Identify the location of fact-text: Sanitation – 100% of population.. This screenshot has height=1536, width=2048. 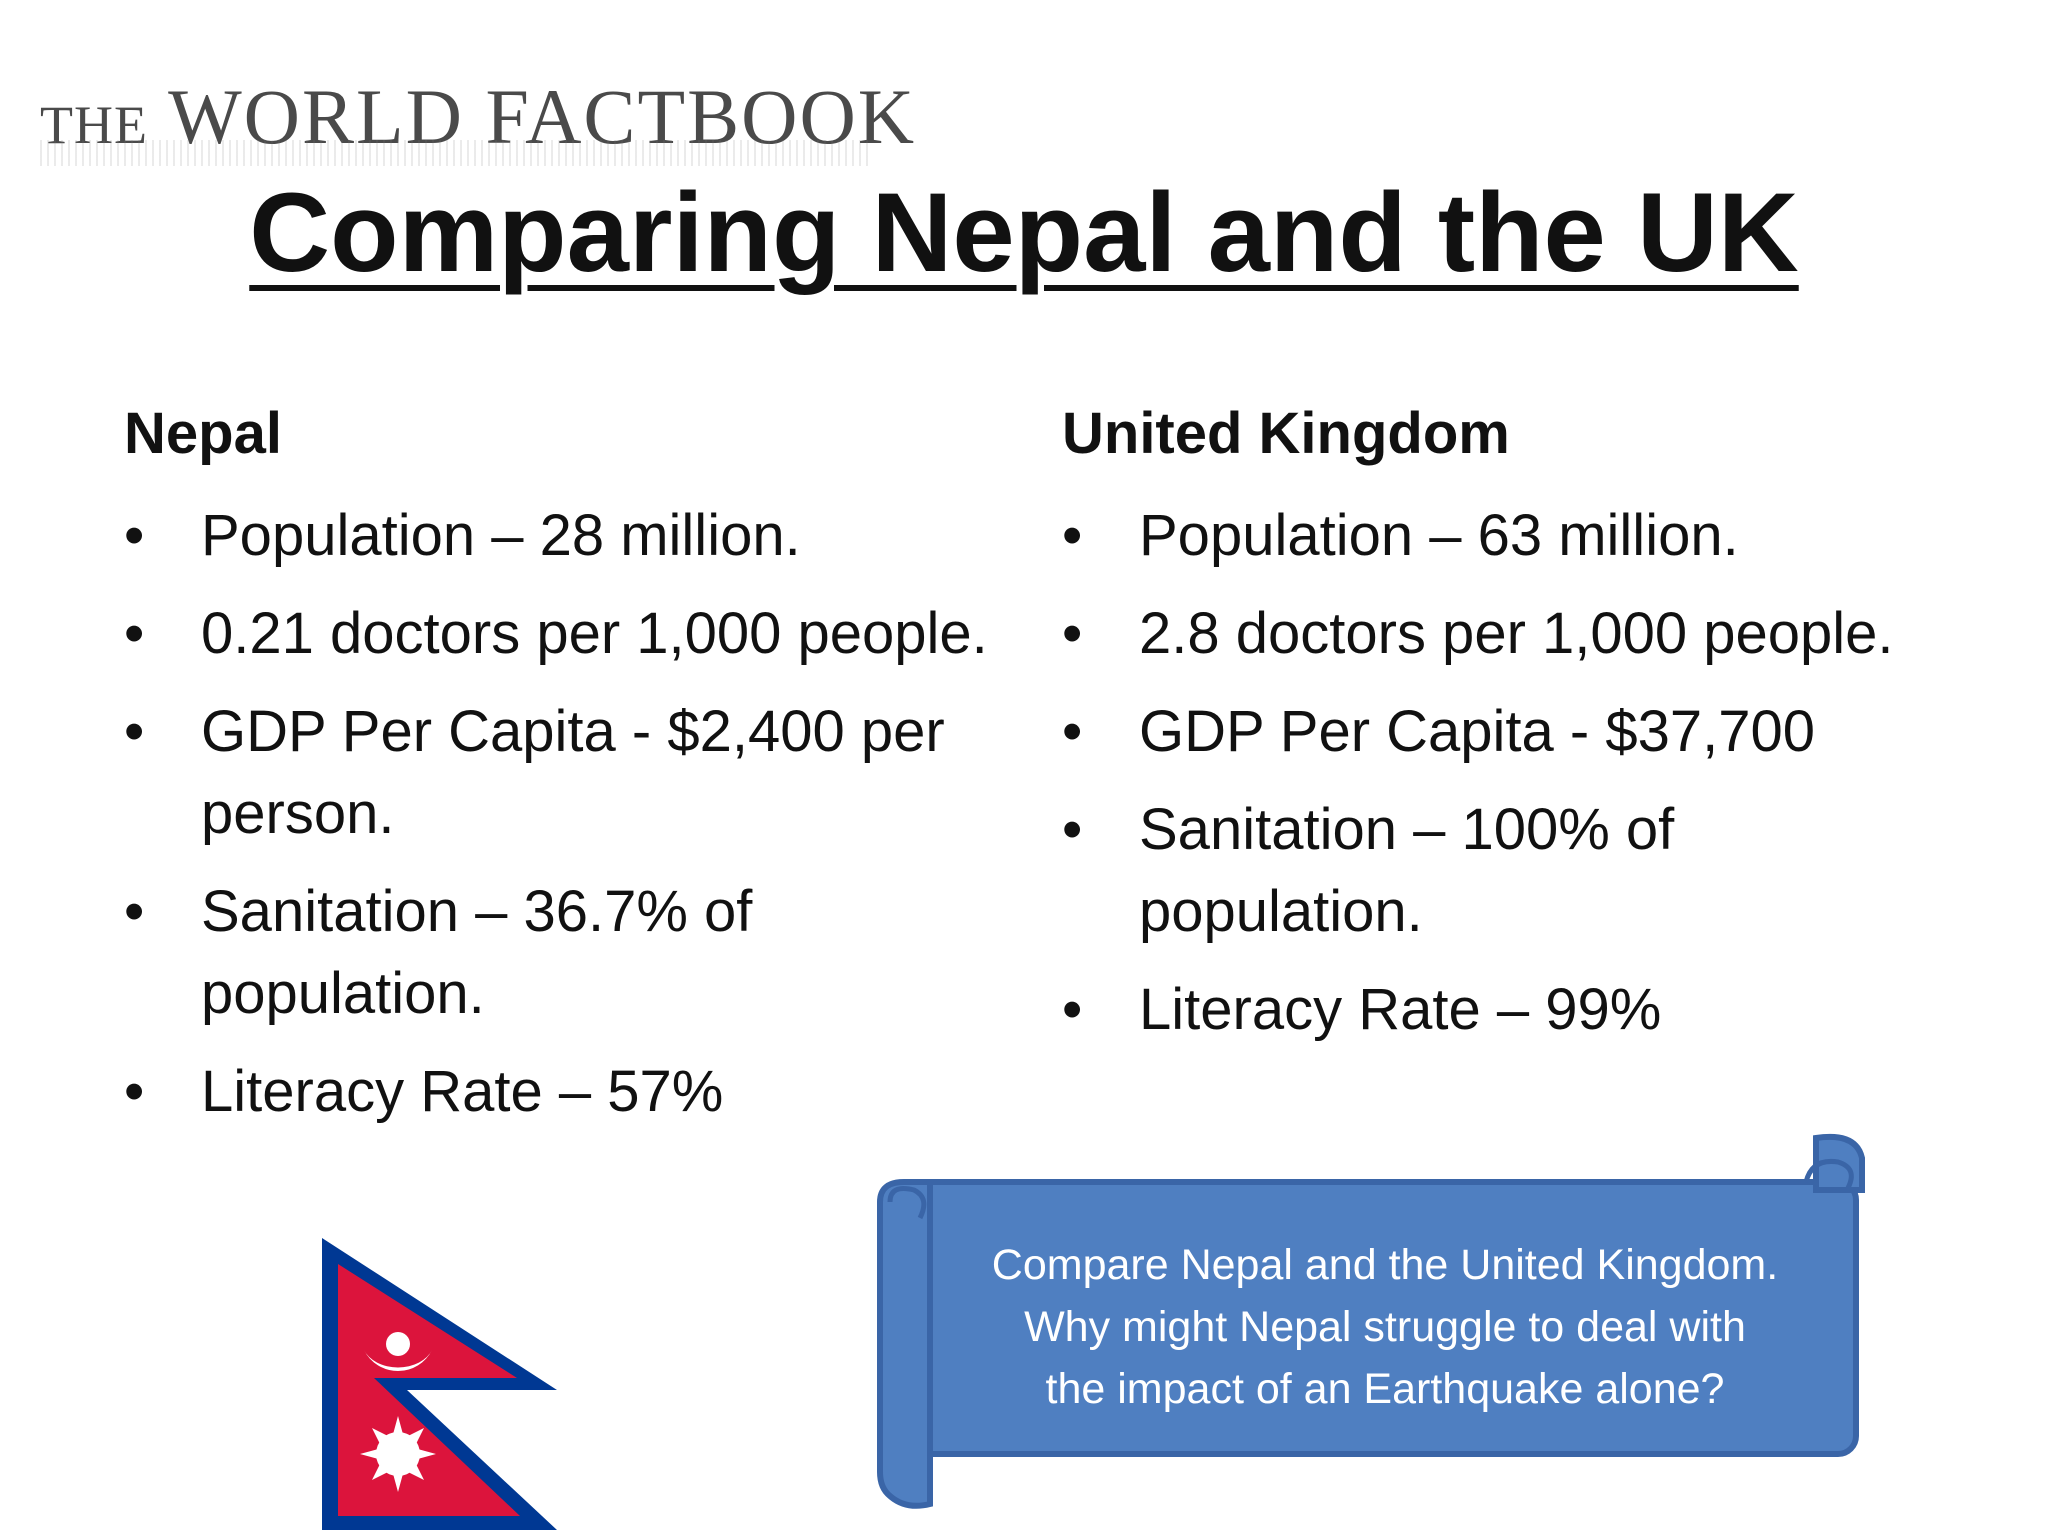
(1407, 870).